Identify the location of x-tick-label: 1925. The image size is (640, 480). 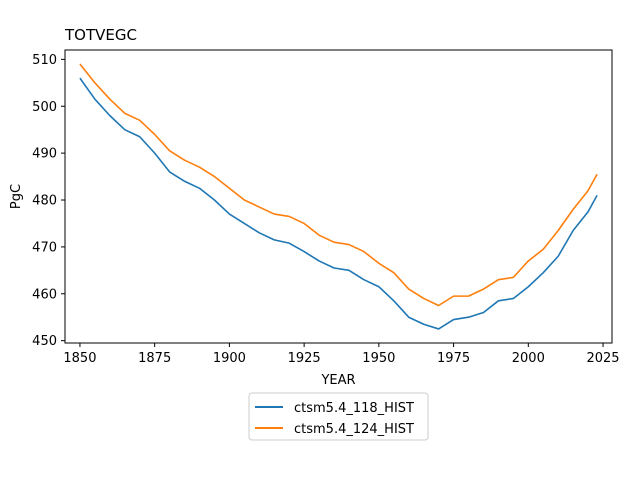
(304, 358).